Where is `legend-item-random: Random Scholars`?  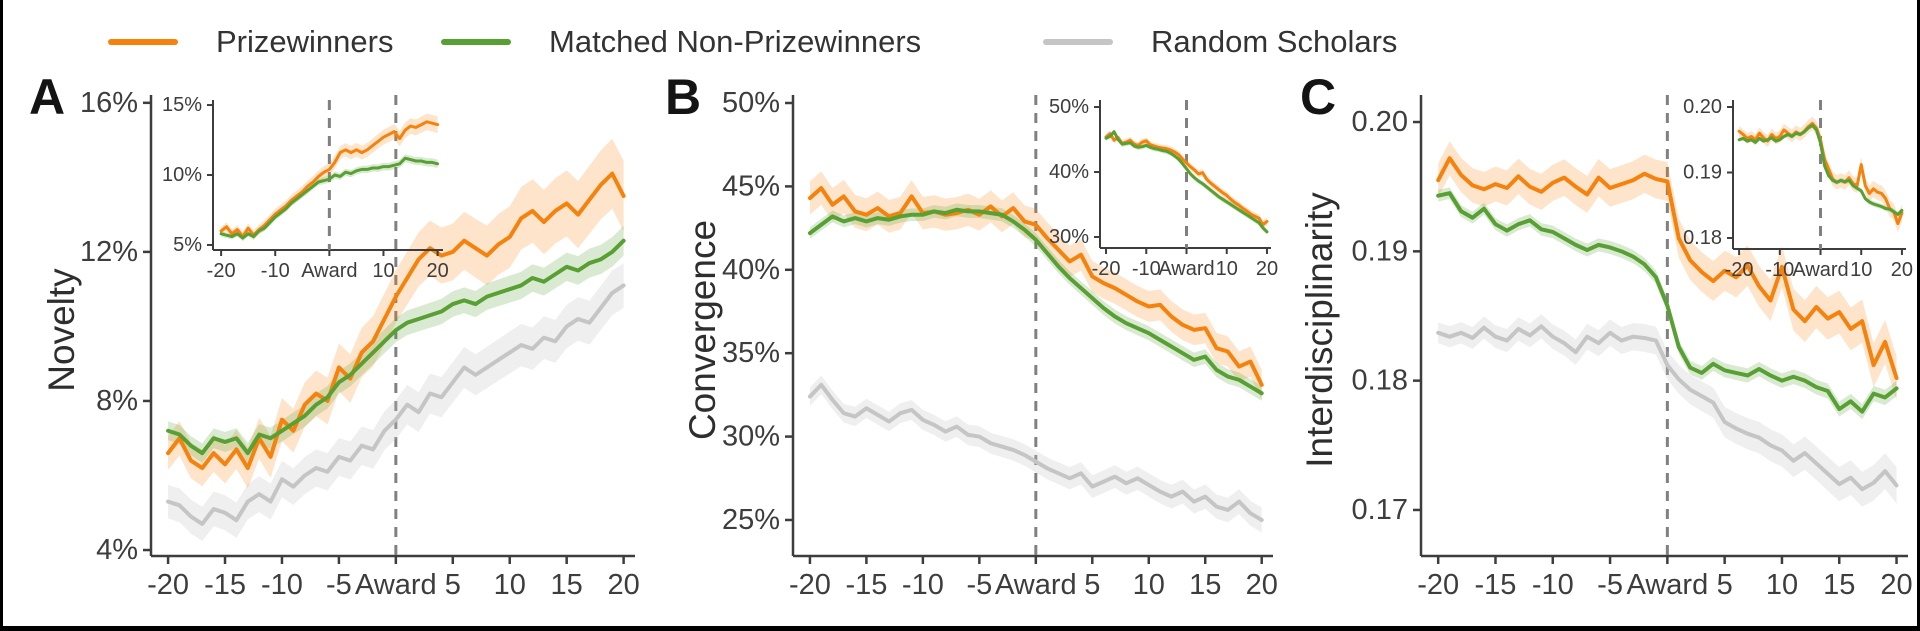 legend-item-random: Random Scholars is located at coordinates (1220, 42).